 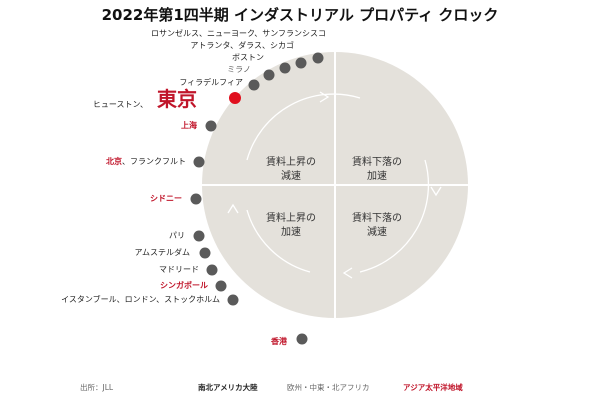 I want to click on label-singapore: シンガポール, so click(x=184, y=285).